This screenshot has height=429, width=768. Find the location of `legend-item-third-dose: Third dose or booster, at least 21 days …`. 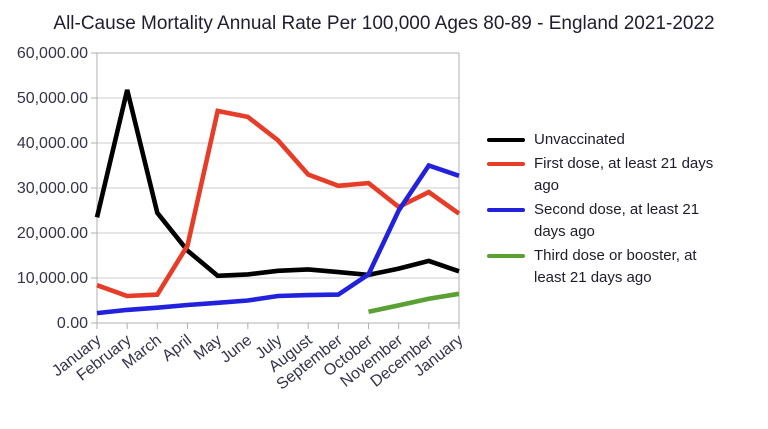

legend-item-third-dose: Third dose or booster, at least 21 days … is located at coordinates (607, 267).